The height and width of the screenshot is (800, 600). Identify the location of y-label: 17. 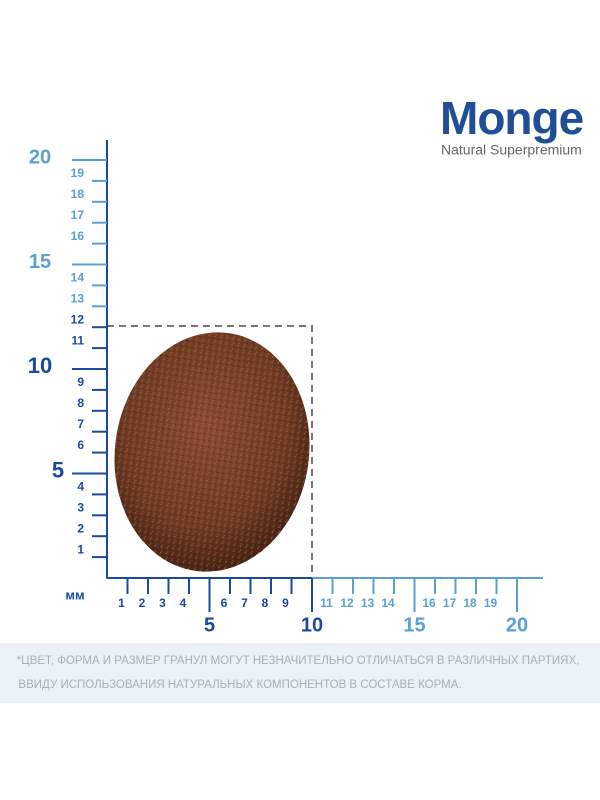
(78, 215).